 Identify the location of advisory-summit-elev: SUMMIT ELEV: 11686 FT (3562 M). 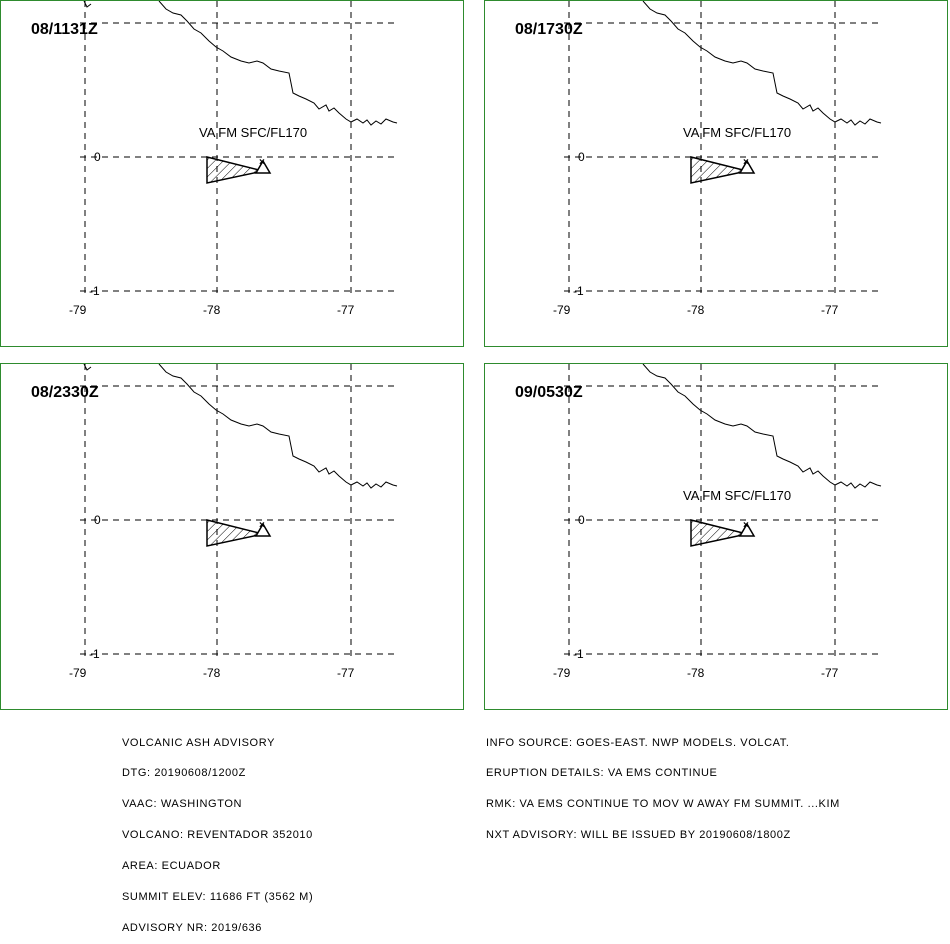
(218, 897).